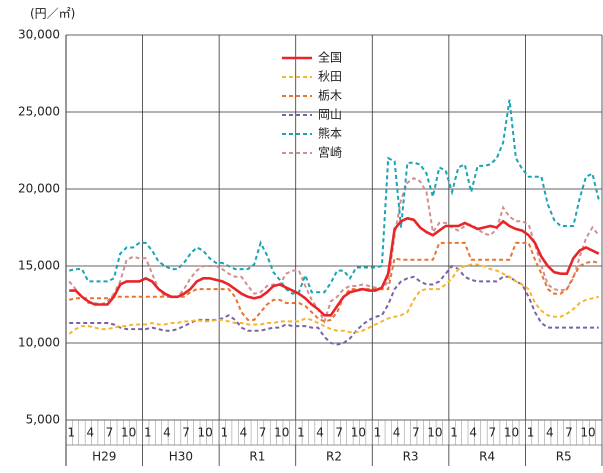 This screenshot has width=603, height=473. I want to click on y-tick-label: 10,000, so click(39, 343).